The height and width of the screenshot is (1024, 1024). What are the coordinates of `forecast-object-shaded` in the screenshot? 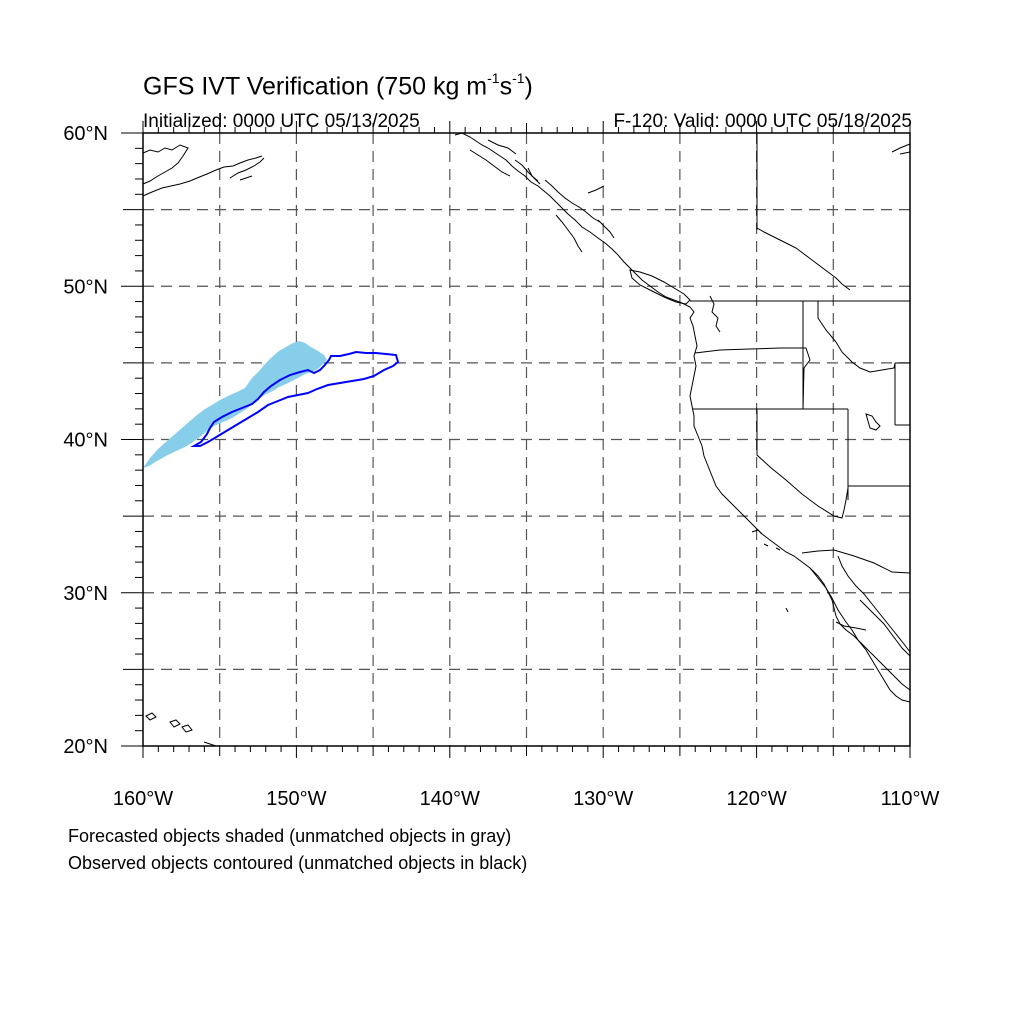 It's located at (235, 404).